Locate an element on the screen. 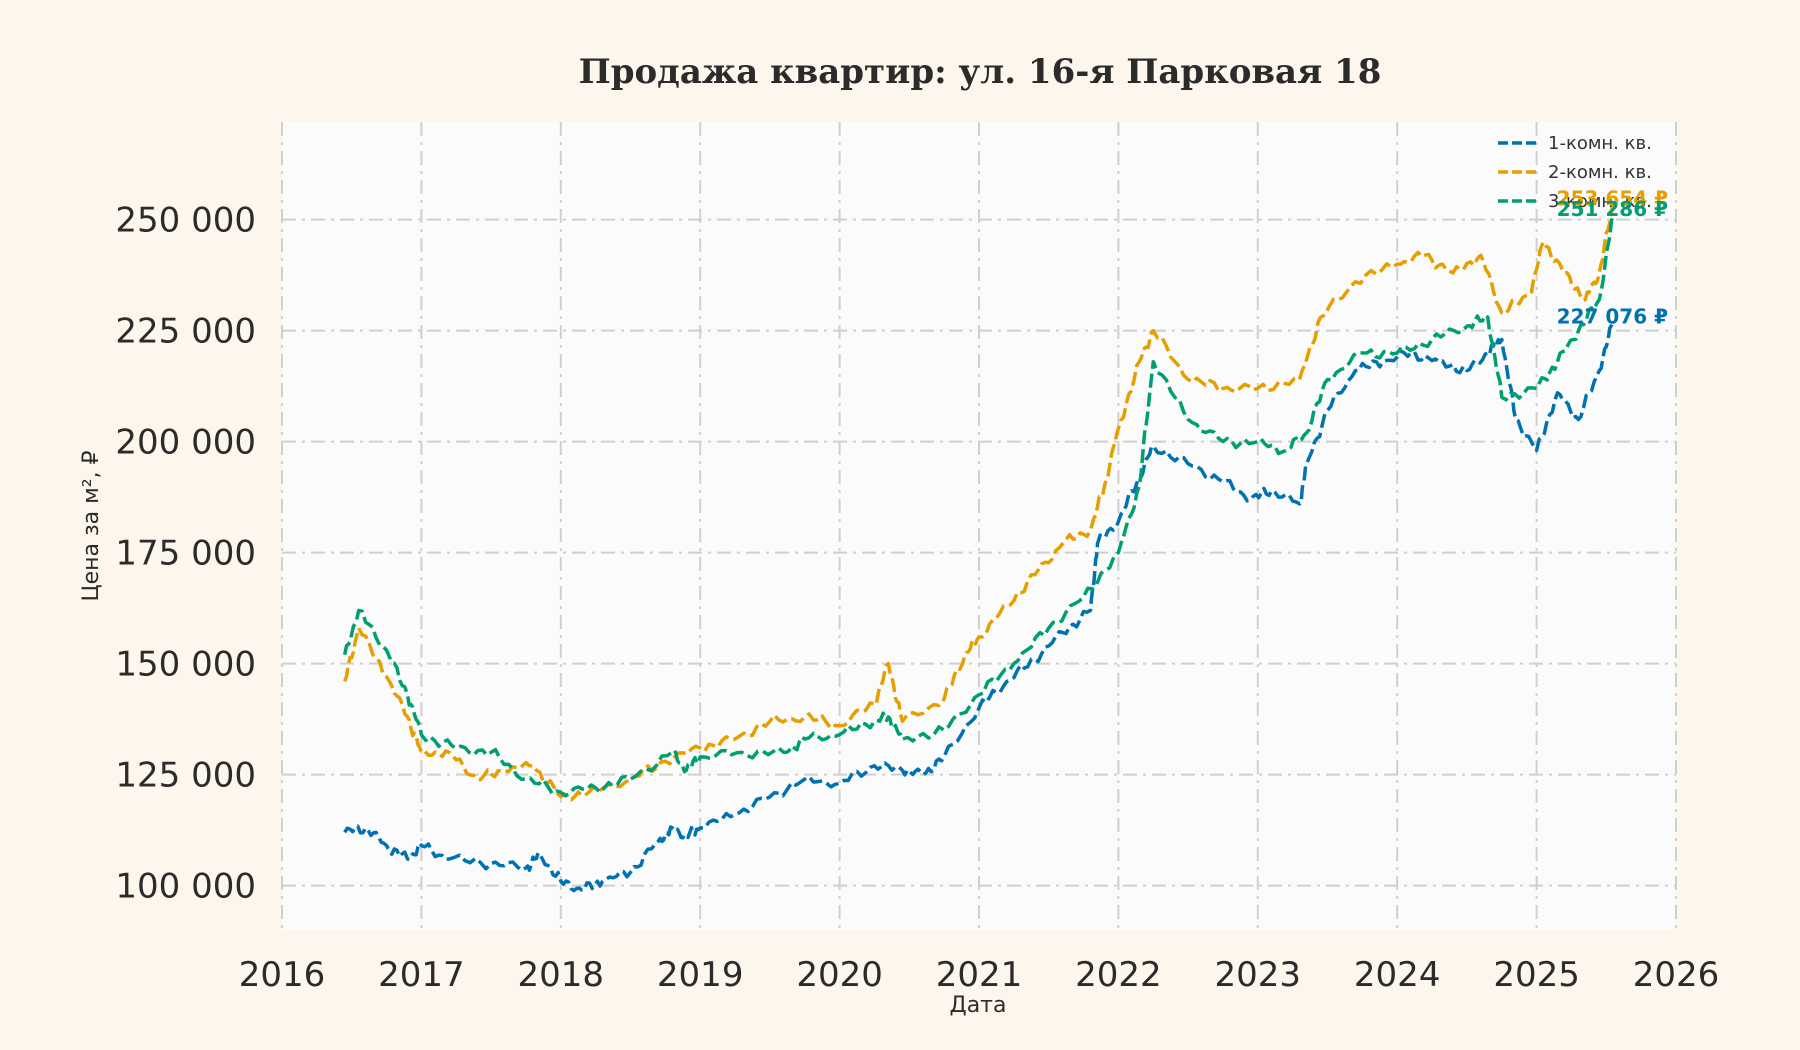  legend-label: 3-комн. кв. is located at coordinates (1600, 201).